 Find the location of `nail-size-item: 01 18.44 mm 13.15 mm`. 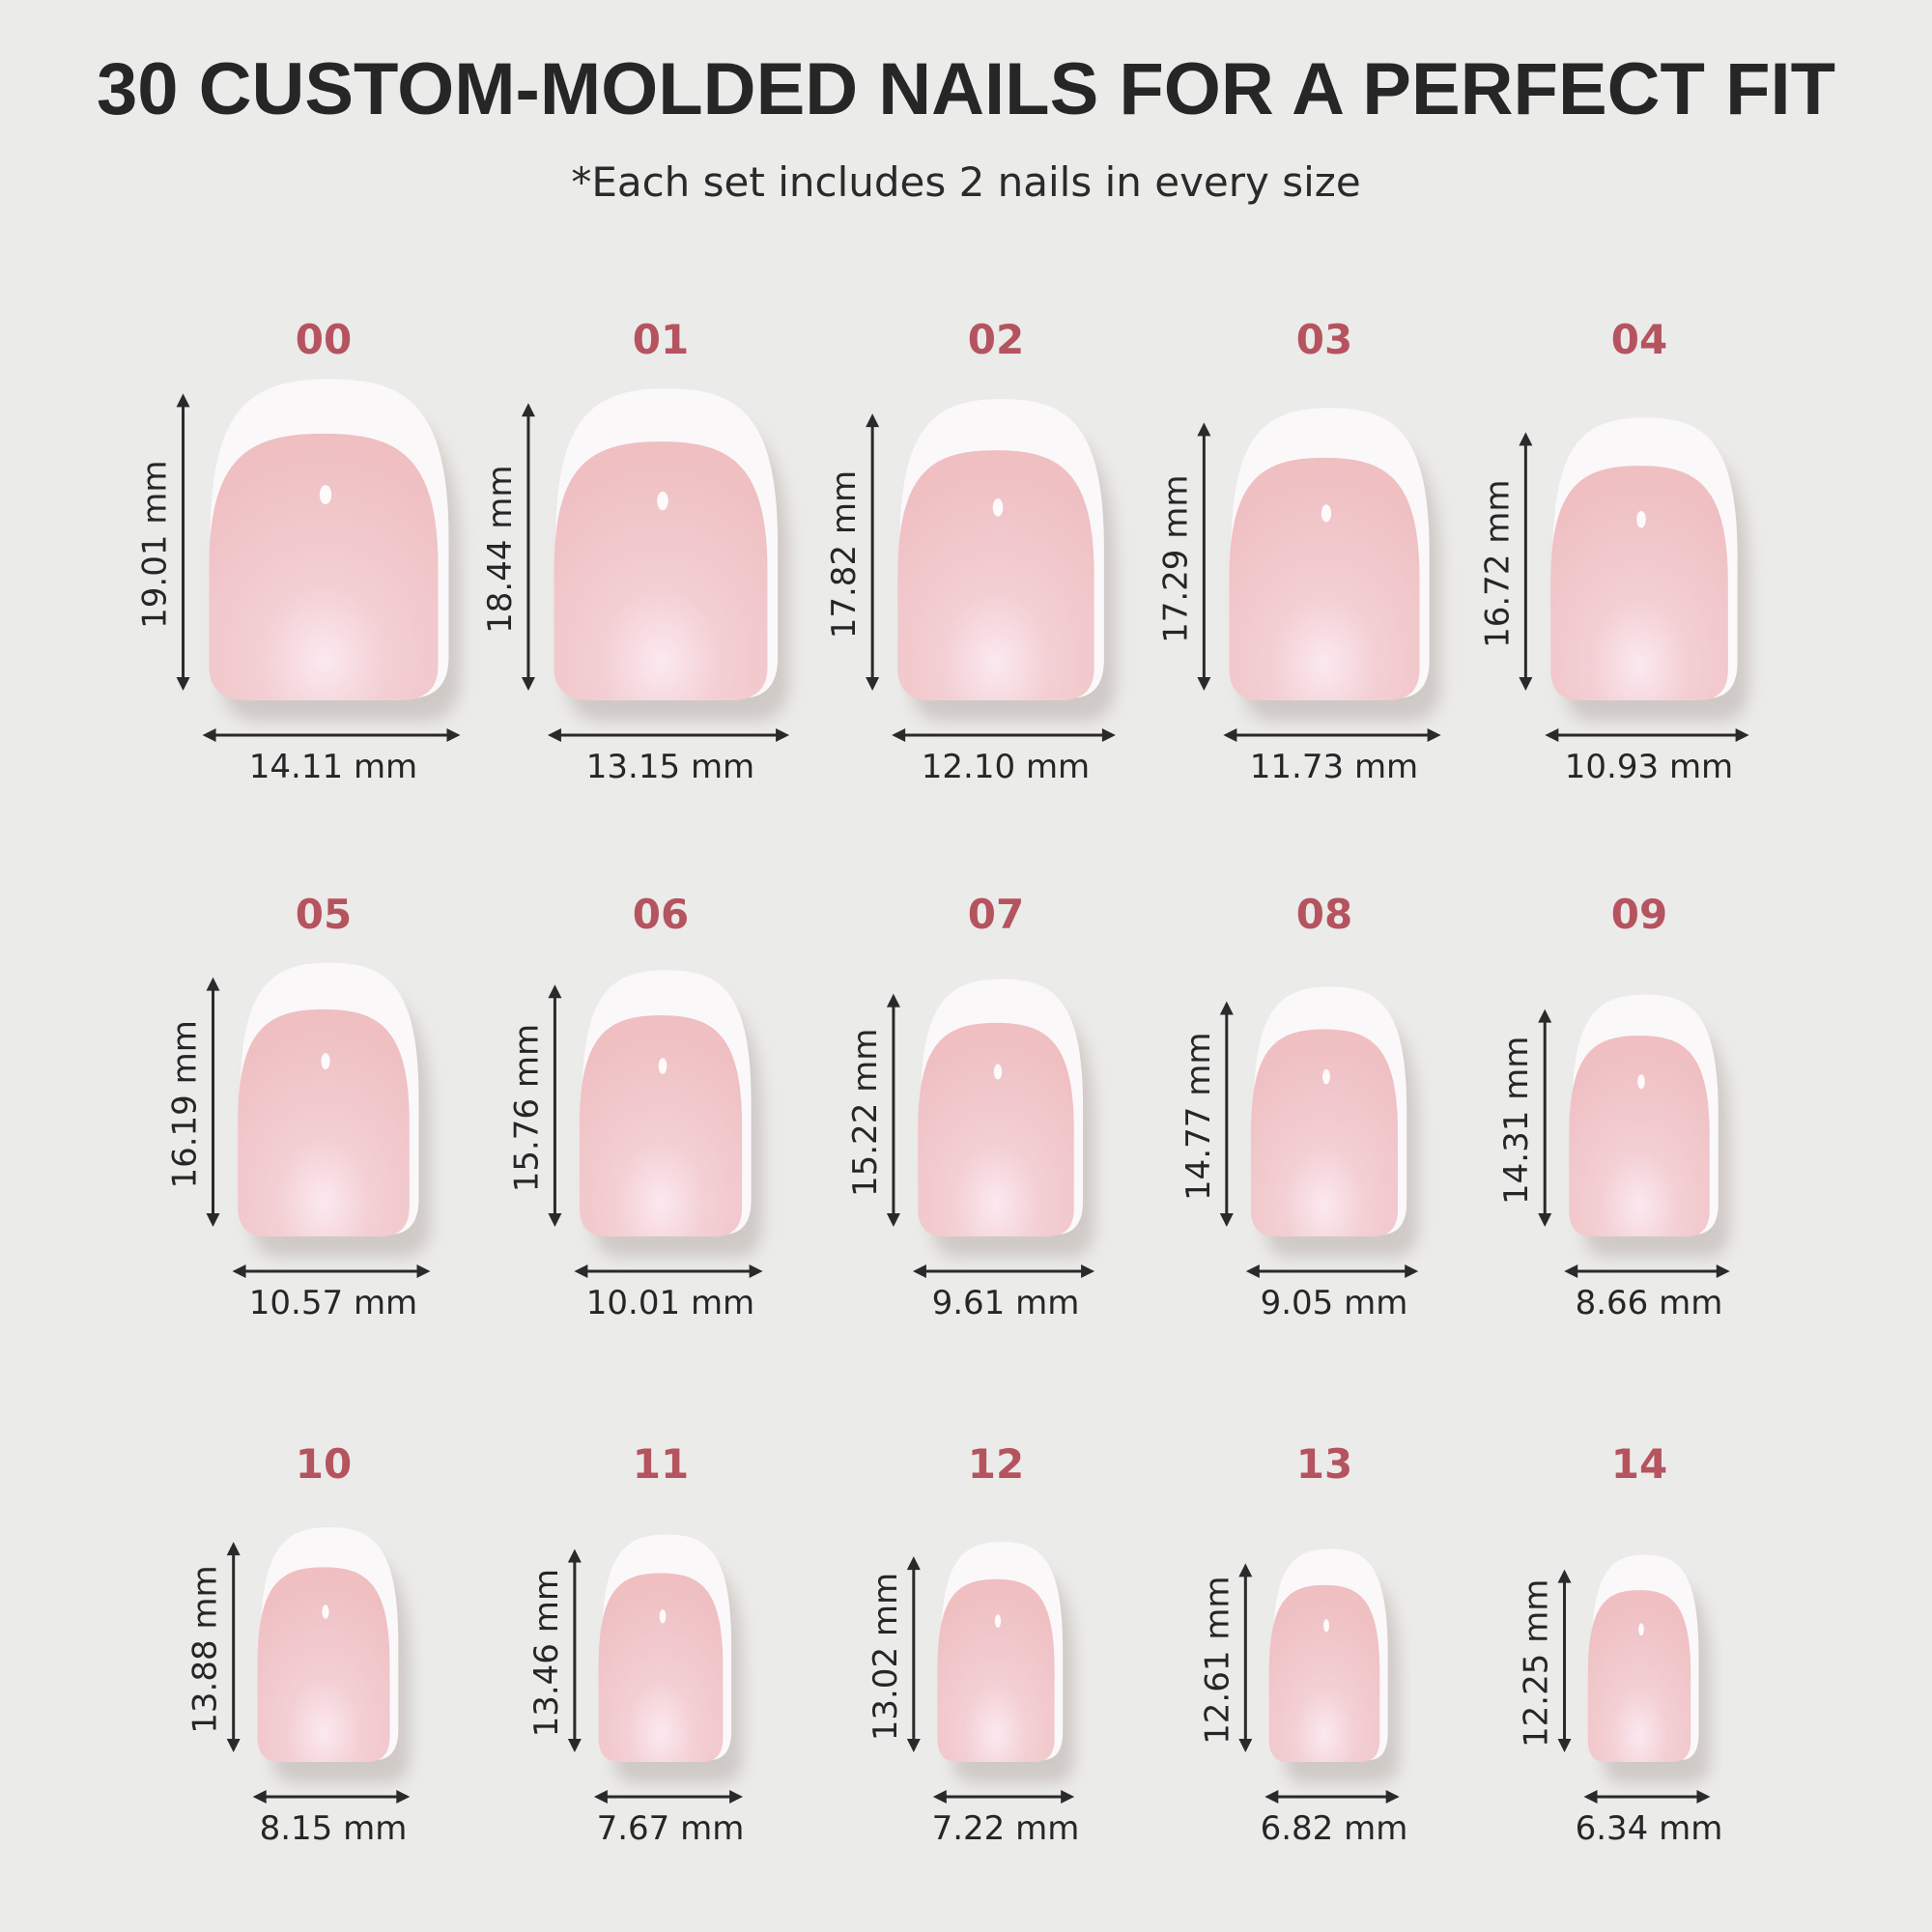

nail-size-item: 01 18.44 mm 13.15 mm is located at coordinates (635, 551).